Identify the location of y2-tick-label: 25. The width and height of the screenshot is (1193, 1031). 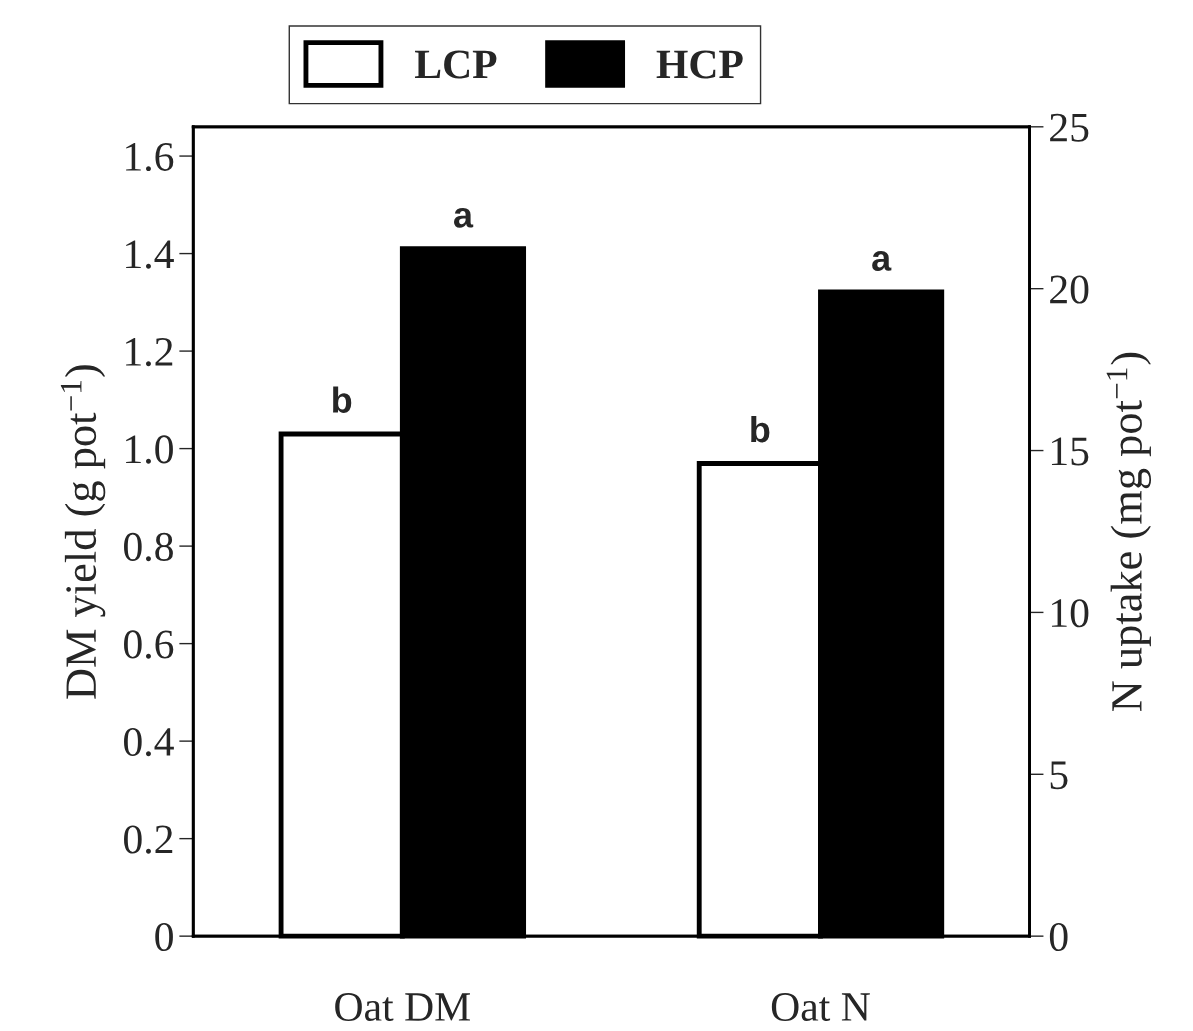
(1069, 127).